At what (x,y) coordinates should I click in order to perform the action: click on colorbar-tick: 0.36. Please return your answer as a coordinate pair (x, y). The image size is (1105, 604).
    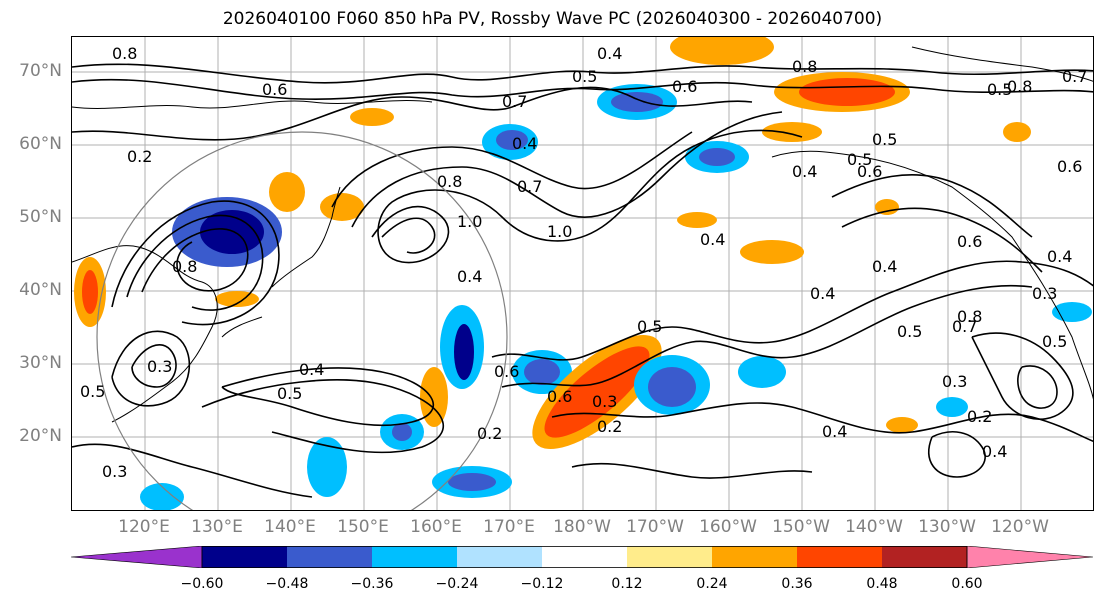
    Looking at the image, I should click on (797, 584).